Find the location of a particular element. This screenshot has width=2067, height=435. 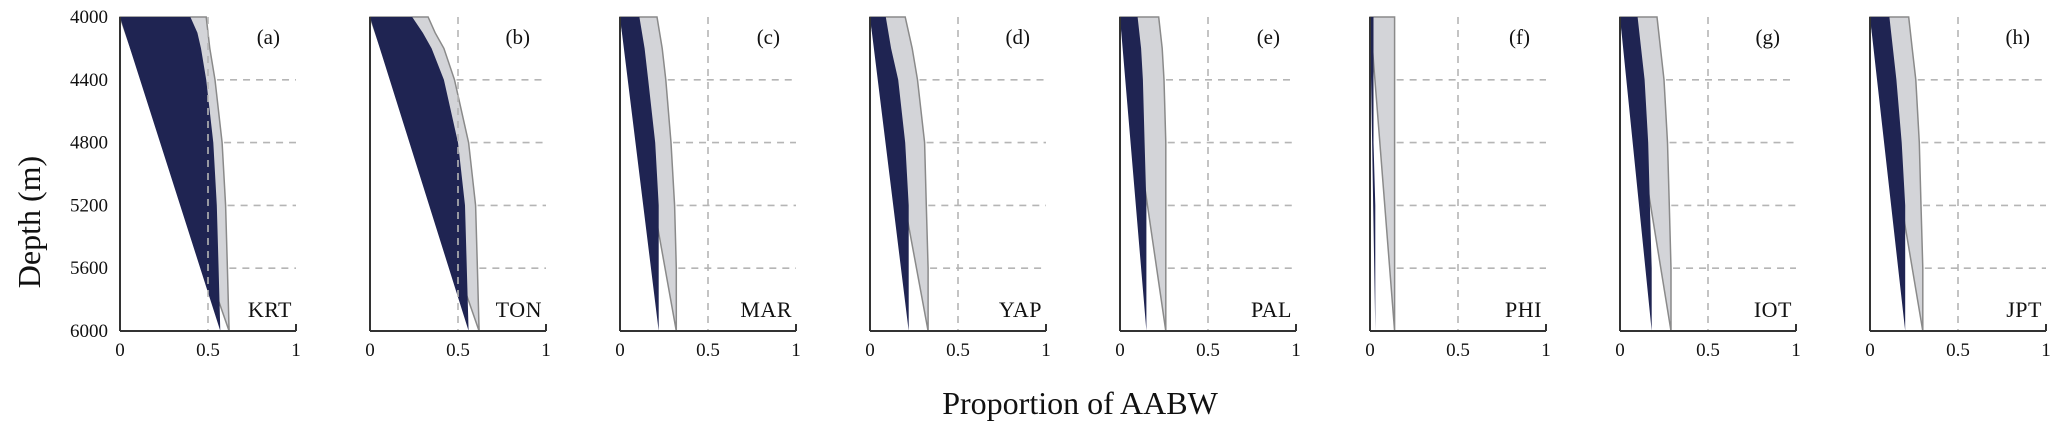

y-tick-label: 5200 is located at coordinates (89, 205).